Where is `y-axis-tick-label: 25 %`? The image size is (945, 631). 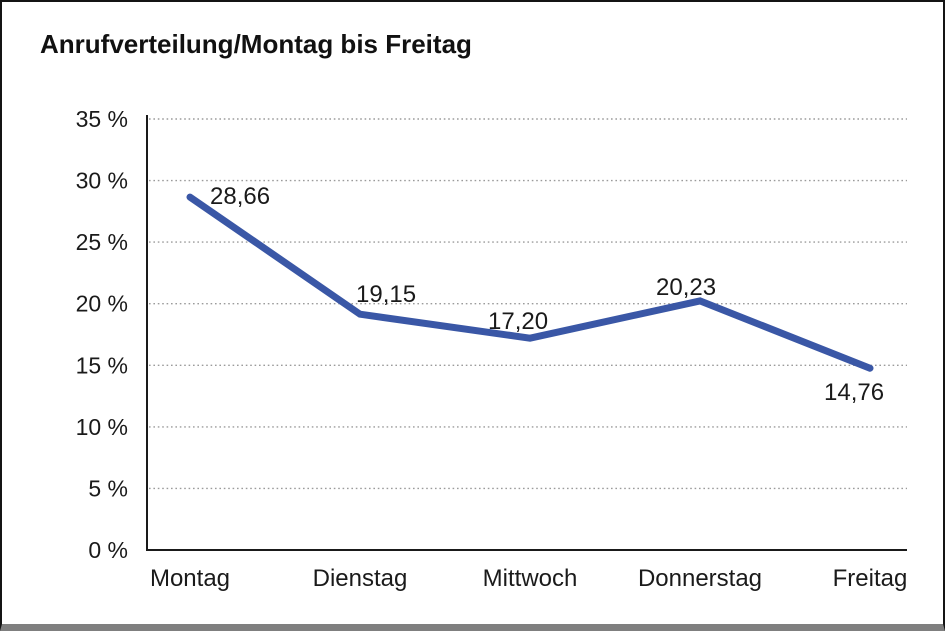
y-axis-tick-label: 25 % is located at coordinates (102, 242).